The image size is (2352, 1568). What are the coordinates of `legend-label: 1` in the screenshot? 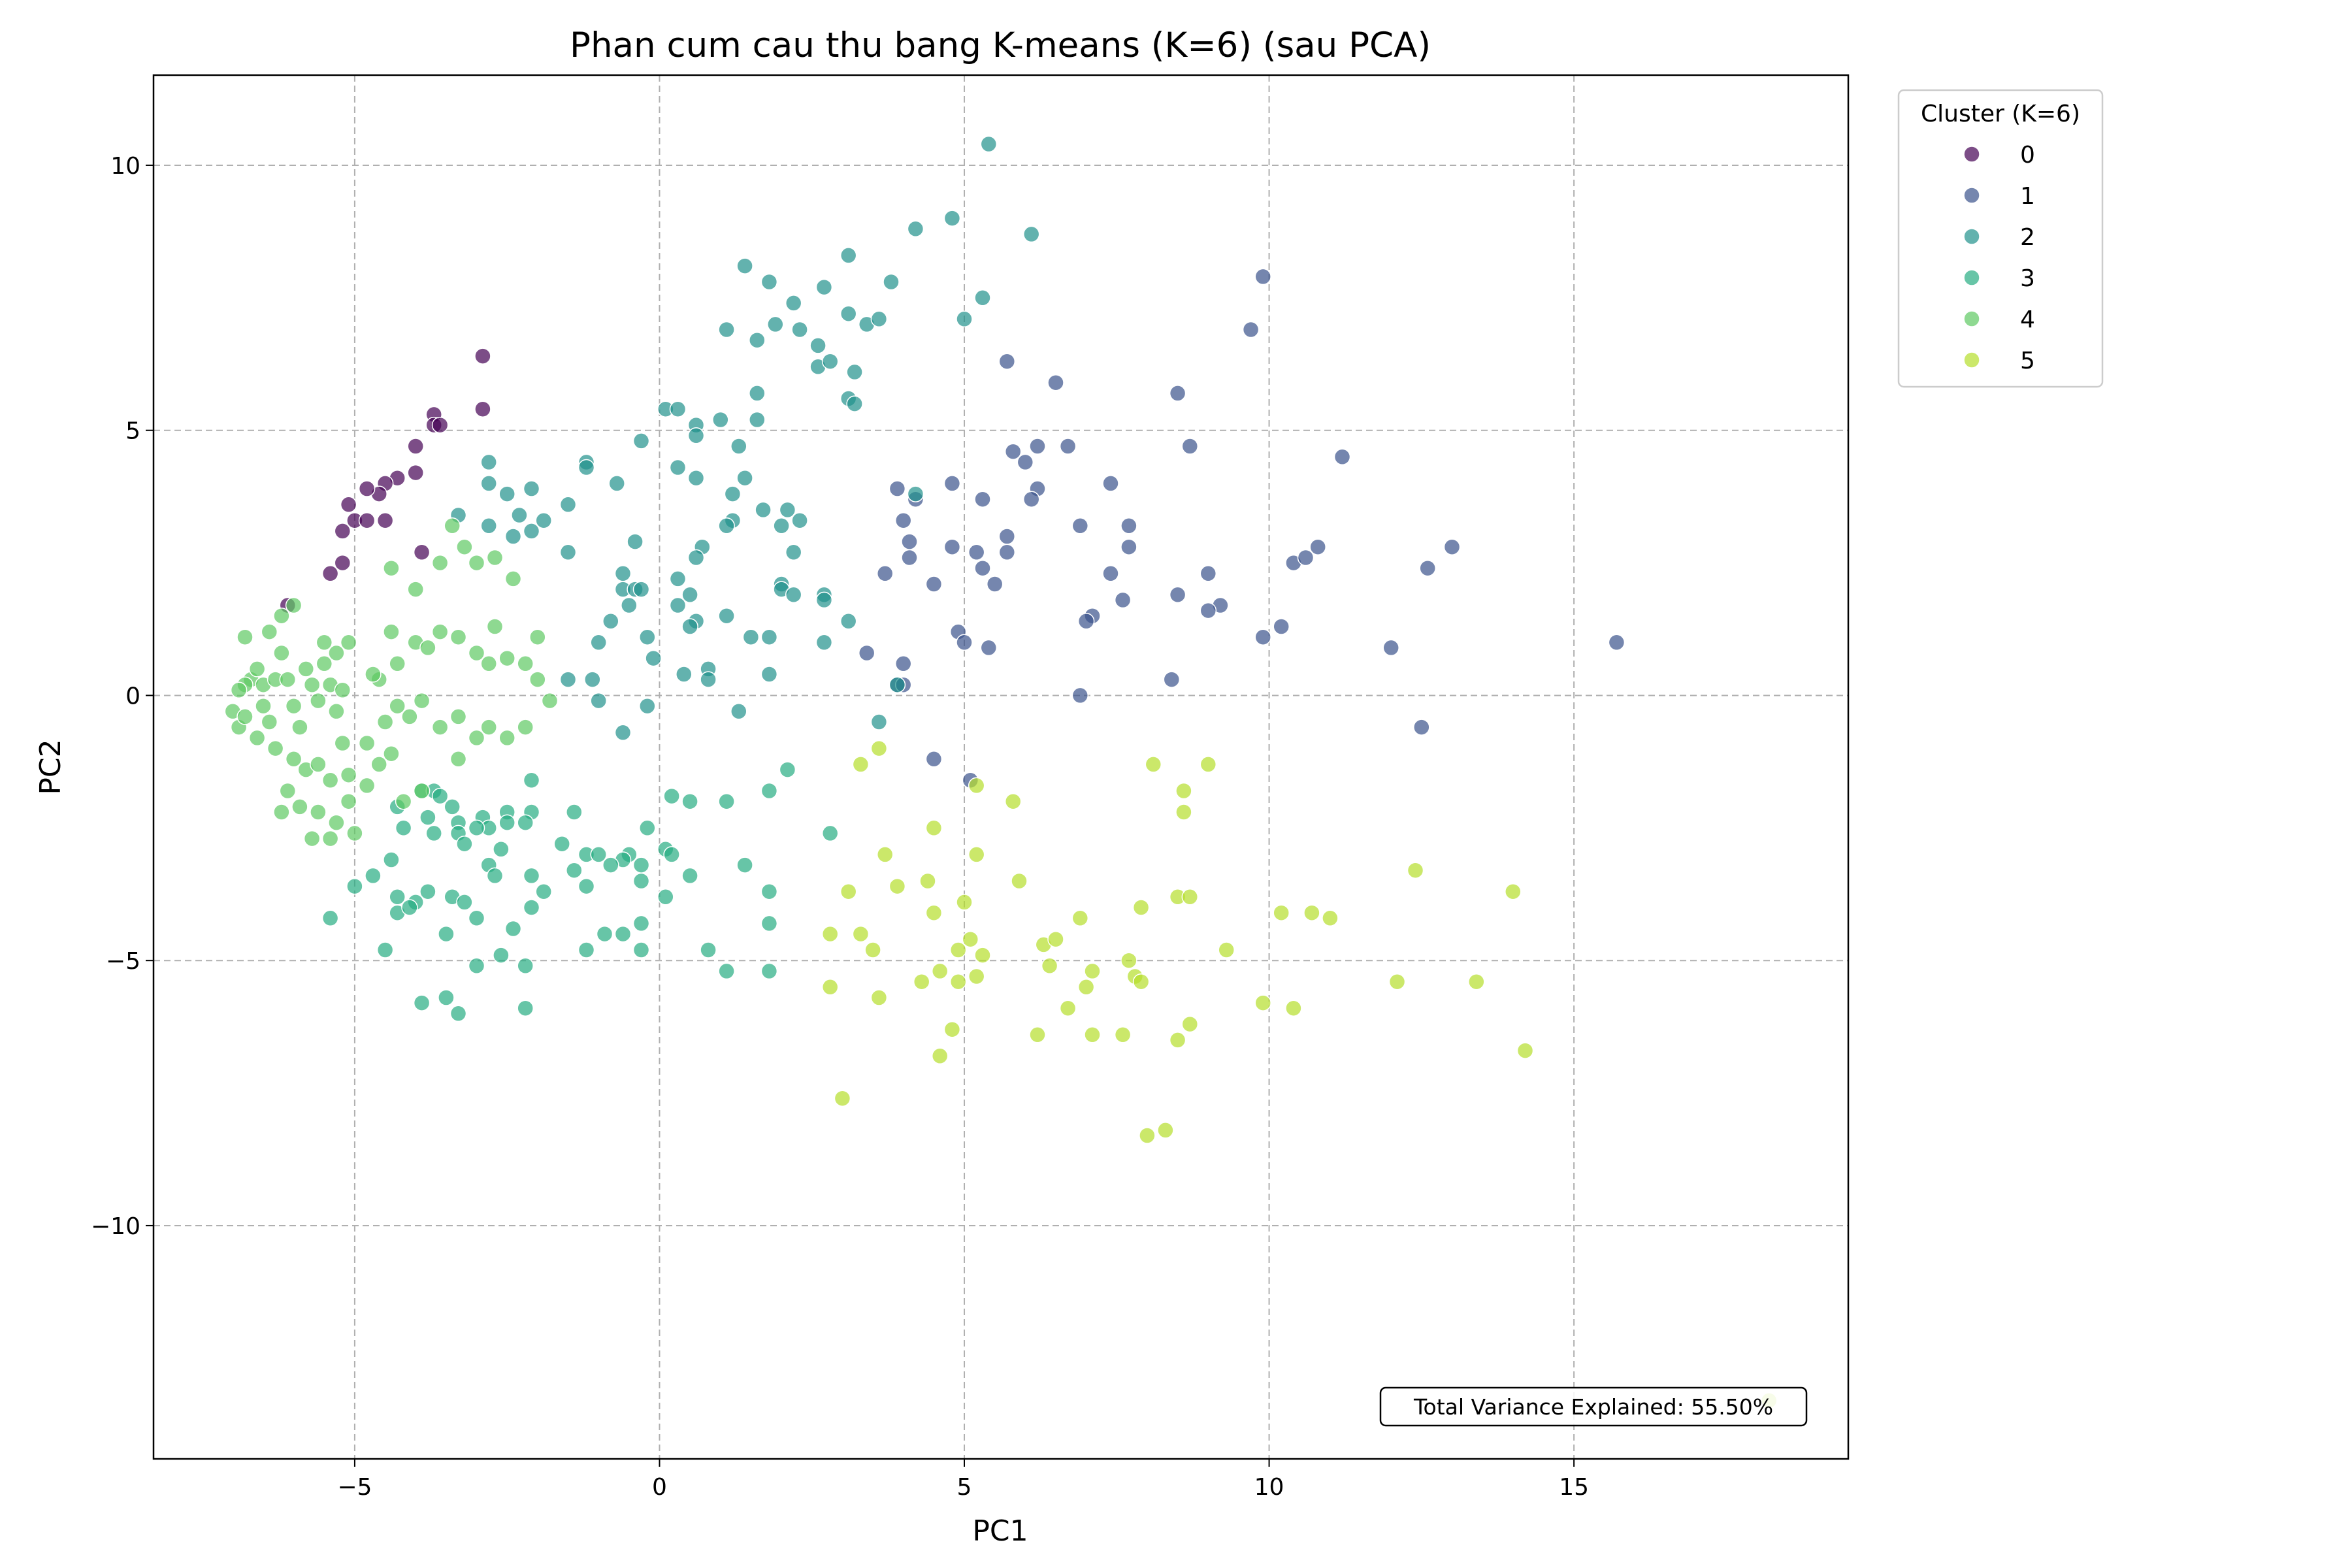 It's located at (2027, 196).